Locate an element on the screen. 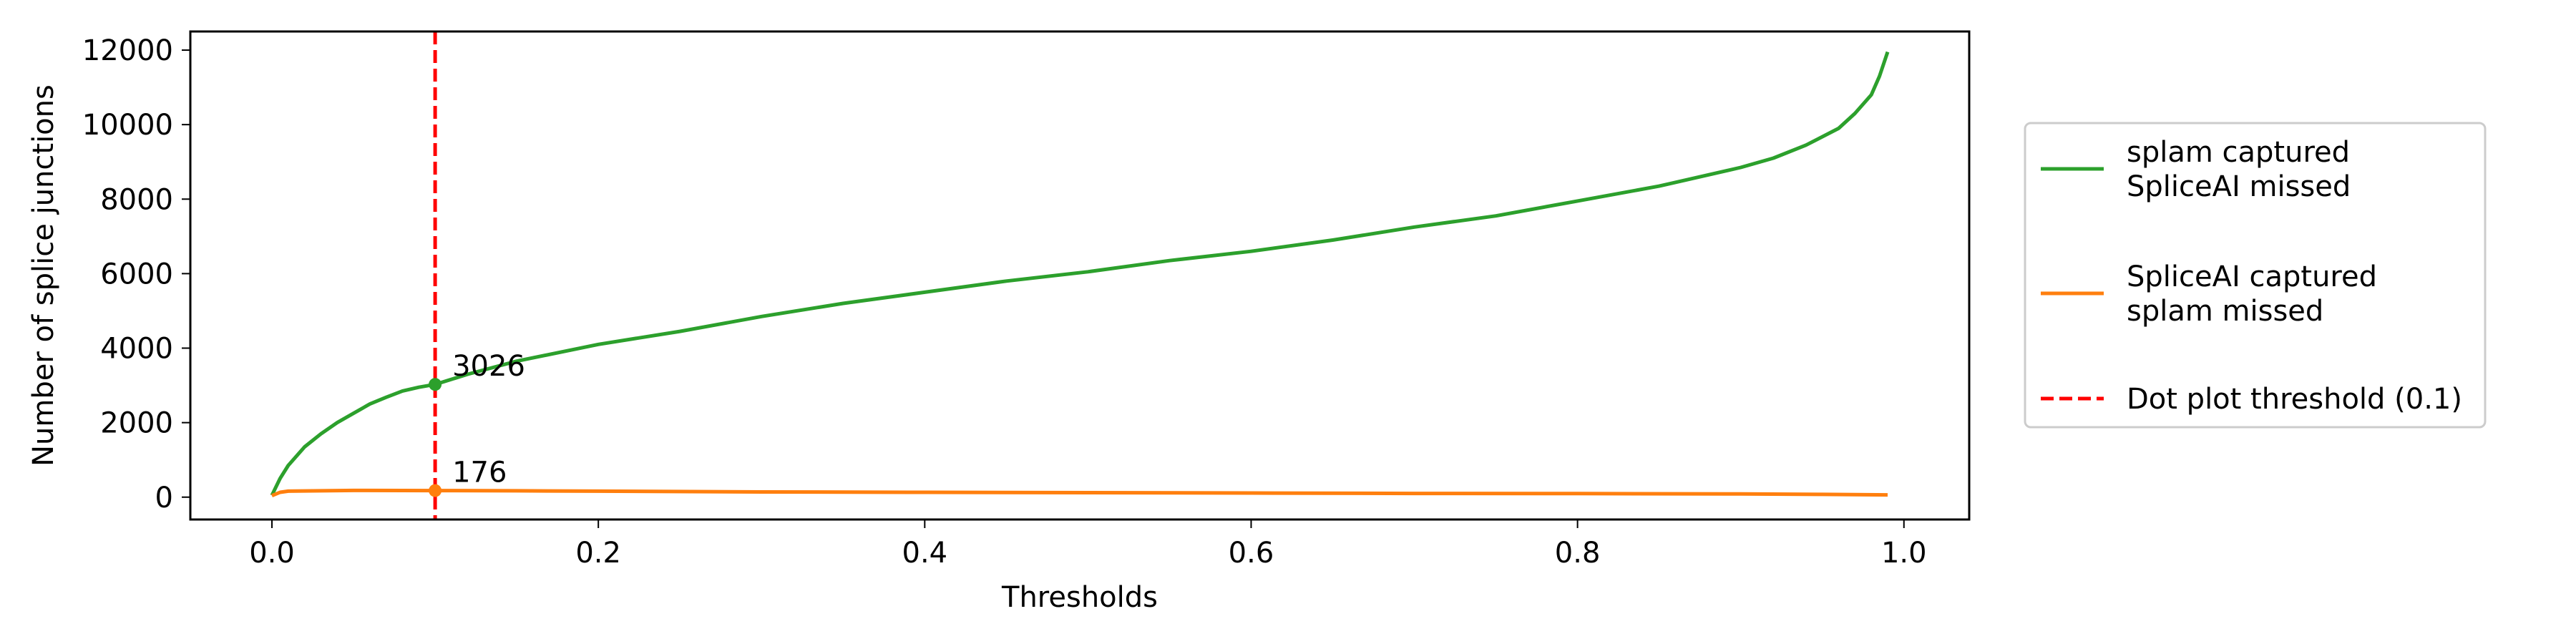 The height and width of the screenshot is (644, 2576). y-tick-label: 10000 is located at coordinates (127, 125).